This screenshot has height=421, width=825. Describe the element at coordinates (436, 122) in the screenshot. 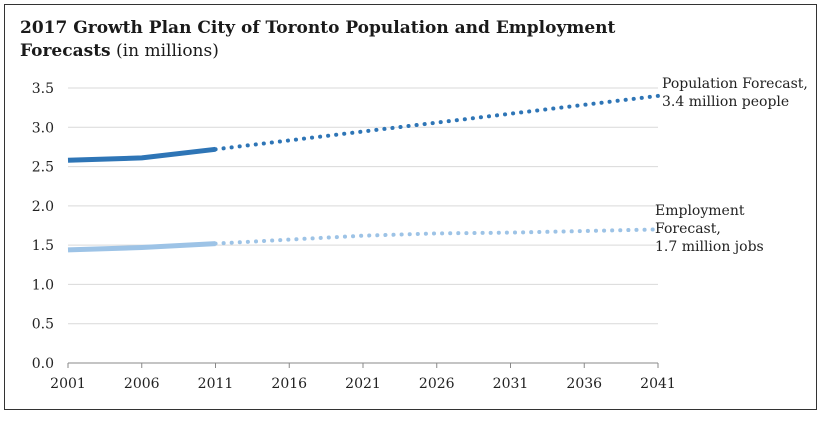

I see `series-0-forecast-line` at that location.